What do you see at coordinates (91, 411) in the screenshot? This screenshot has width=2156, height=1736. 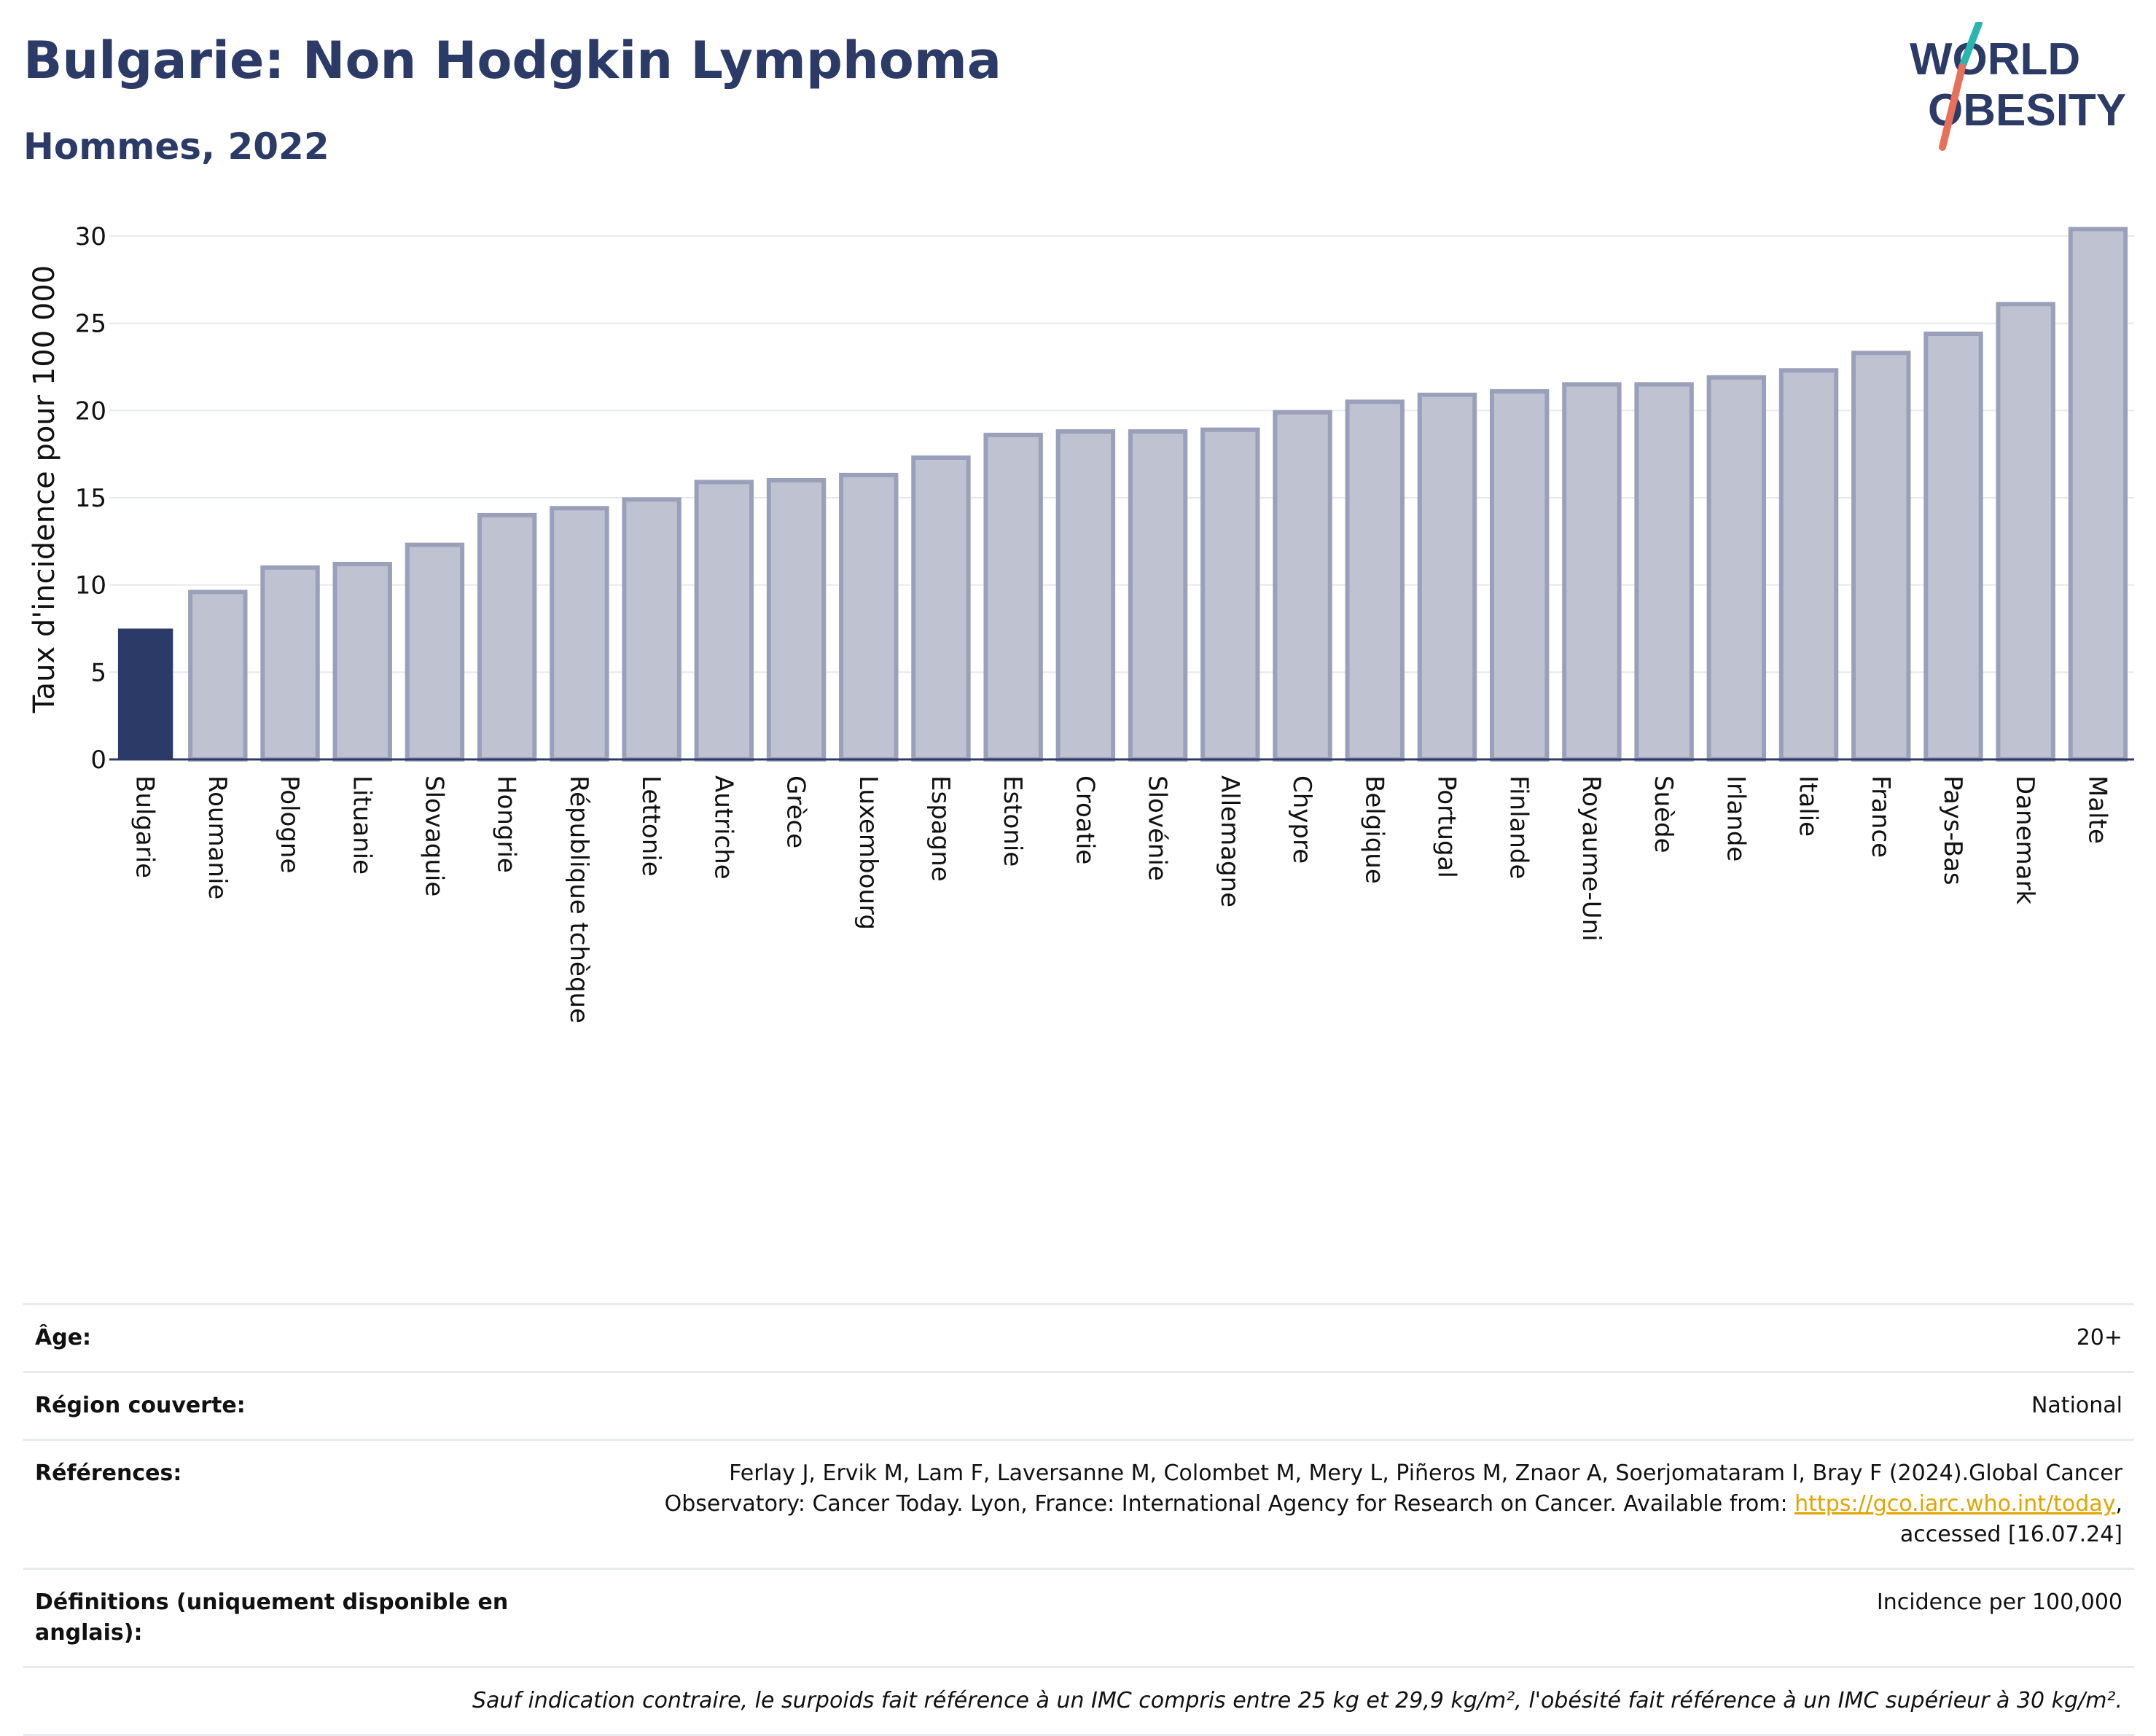 I see `y-tick-label: 20` at bounding box center [91, 411].